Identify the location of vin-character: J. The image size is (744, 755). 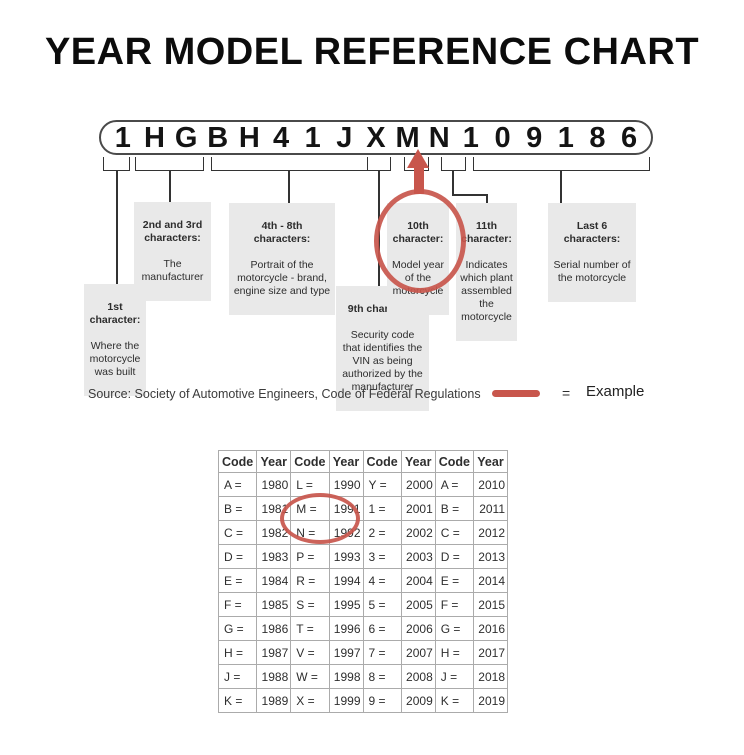
(344, 137).